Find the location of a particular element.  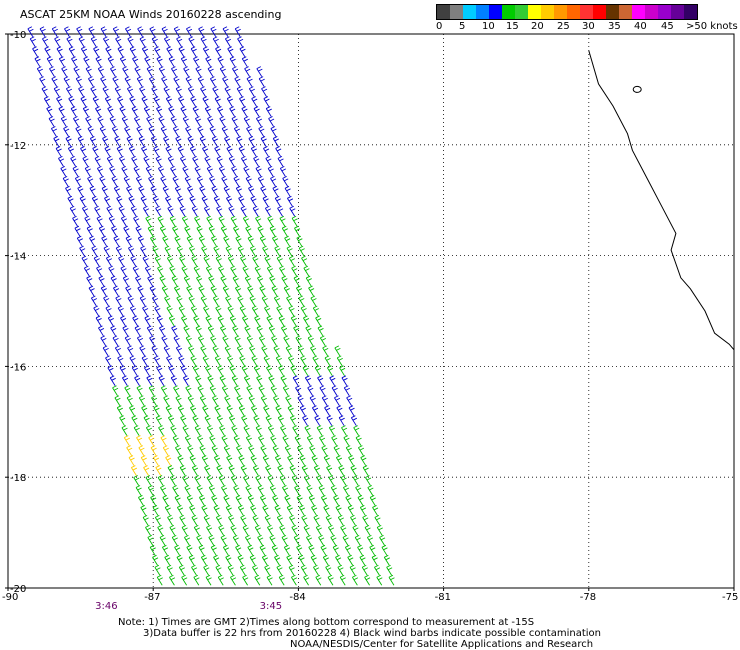

colorbar-label: 0 is located at coordinates (439, 26).